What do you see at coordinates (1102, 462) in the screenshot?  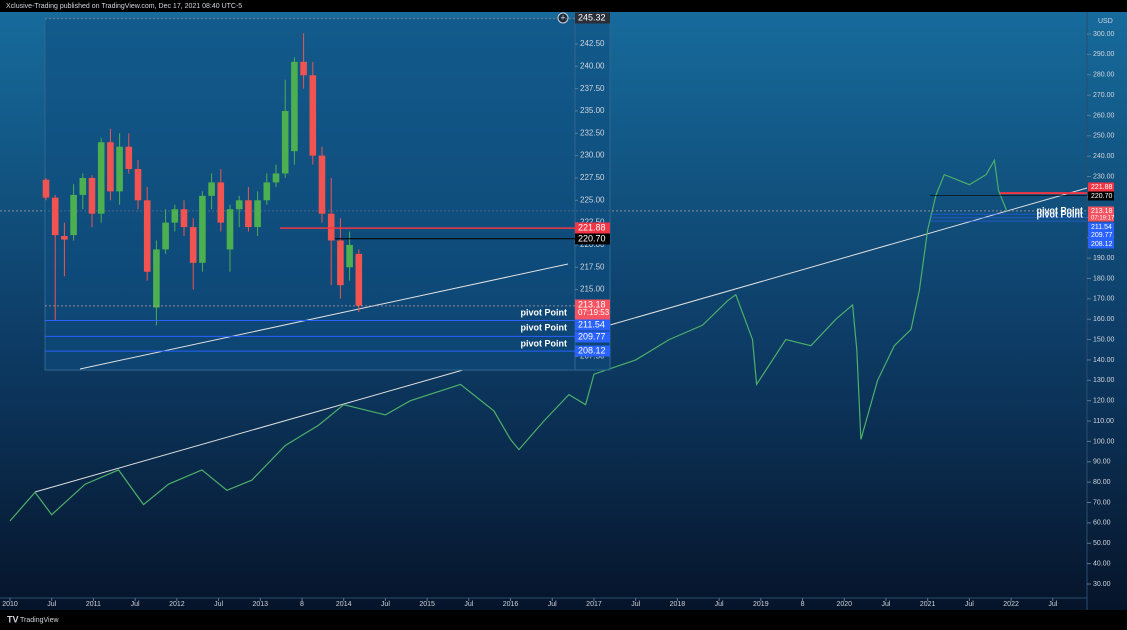 I see `y-tick-label: 90.00` at bounding box center [1102, 462].